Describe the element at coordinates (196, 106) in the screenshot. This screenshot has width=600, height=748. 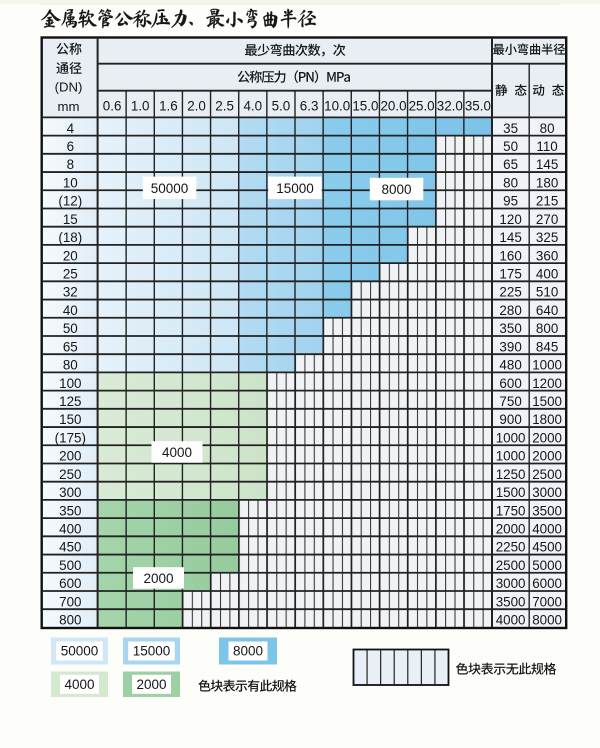
I see `svg-text: 2.0` at that location.